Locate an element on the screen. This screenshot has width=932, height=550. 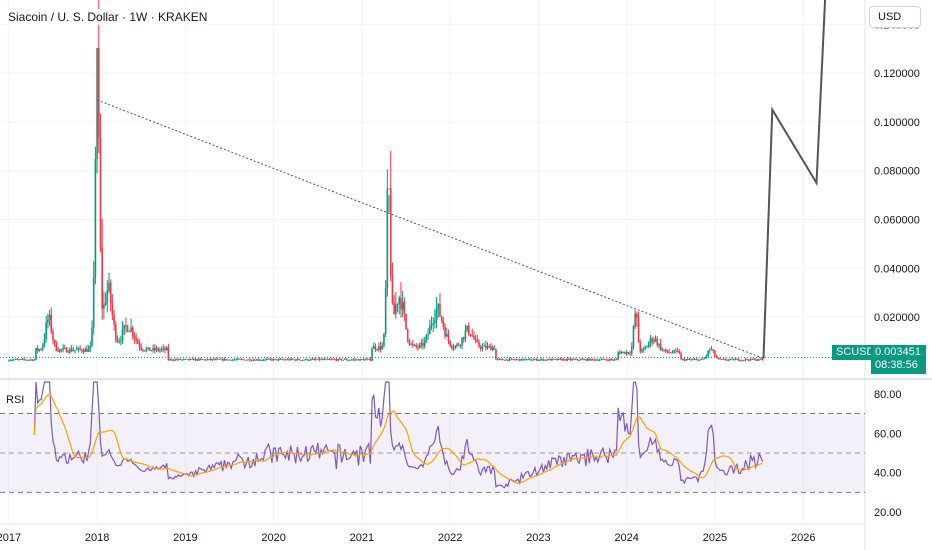
time-tick-2023: 2023 is located at coordinates (538, 538).